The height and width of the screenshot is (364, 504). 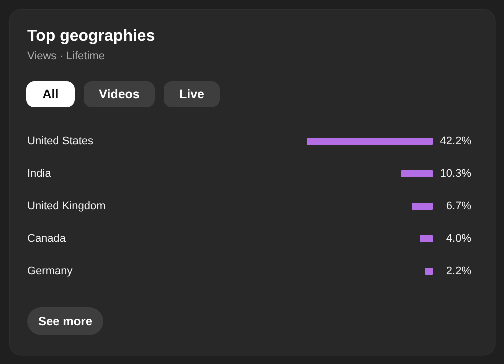 I want to click on text: All, so click(x=50, y=95).